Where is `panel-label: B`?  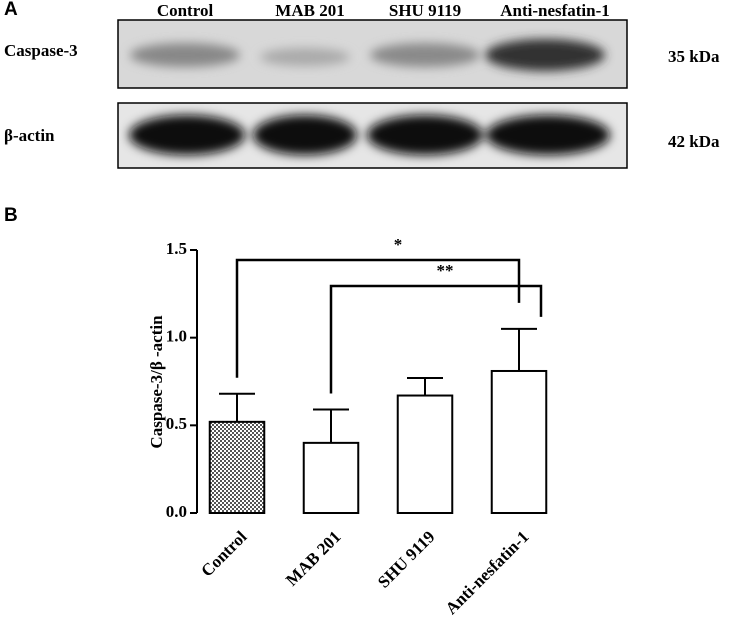
panel-label: B is located at coordinates (11, 215).